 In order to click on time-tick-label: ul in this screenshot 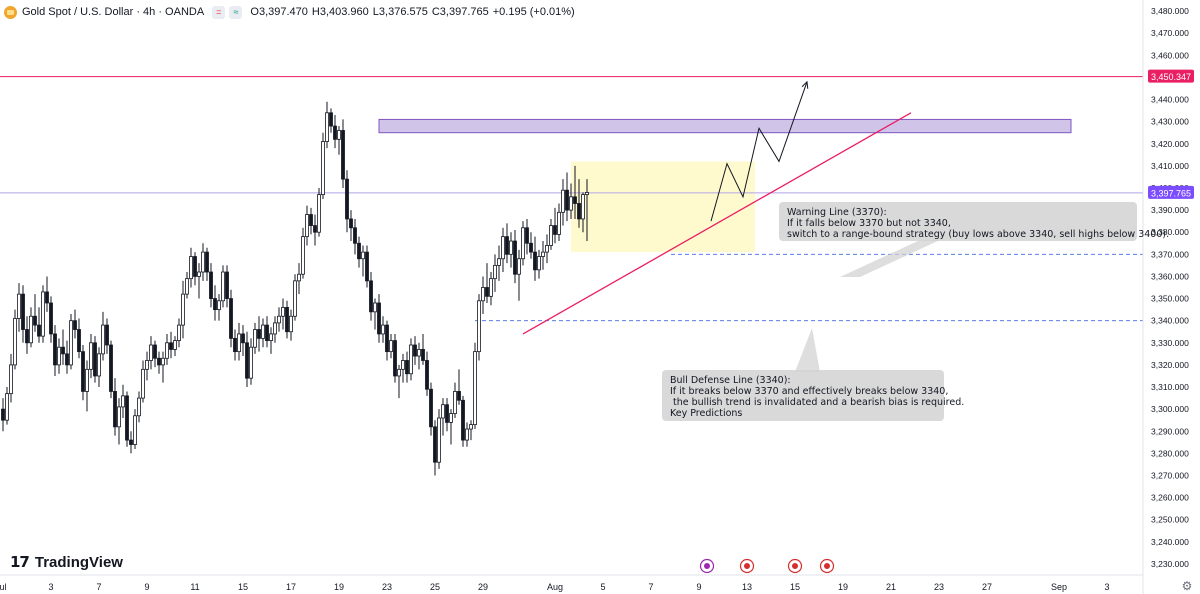, I will do `click(3, 587)`.